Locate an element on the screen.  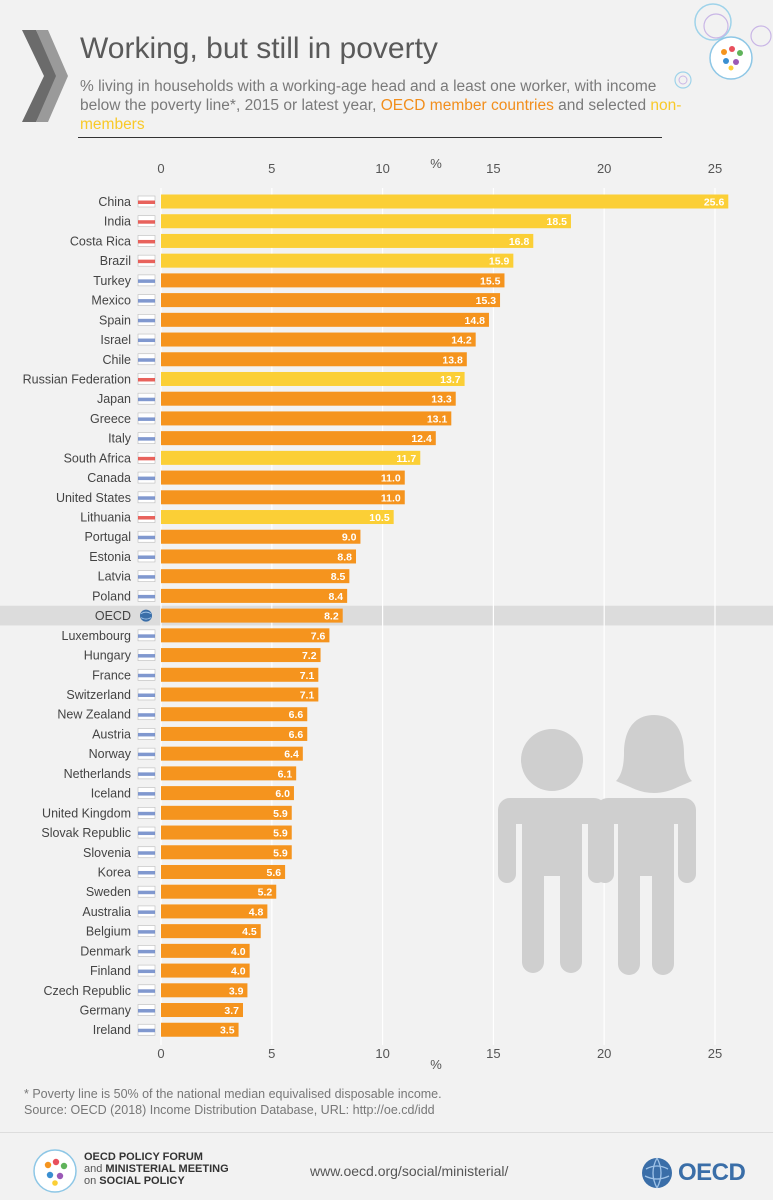
category-label: Czech Republic is located at coordinates (87, 991).